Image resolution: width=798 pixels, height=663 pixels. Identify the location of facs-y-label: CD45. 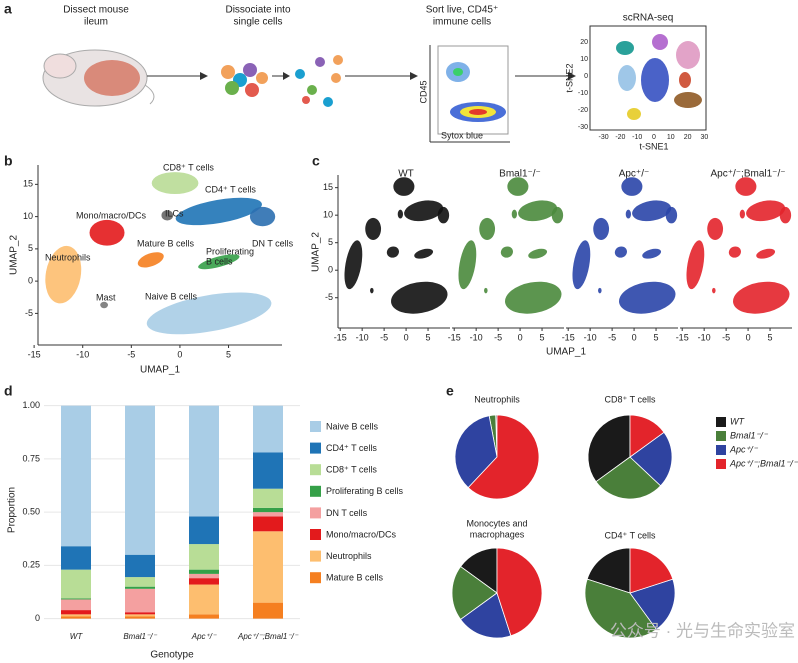
(423, 91).